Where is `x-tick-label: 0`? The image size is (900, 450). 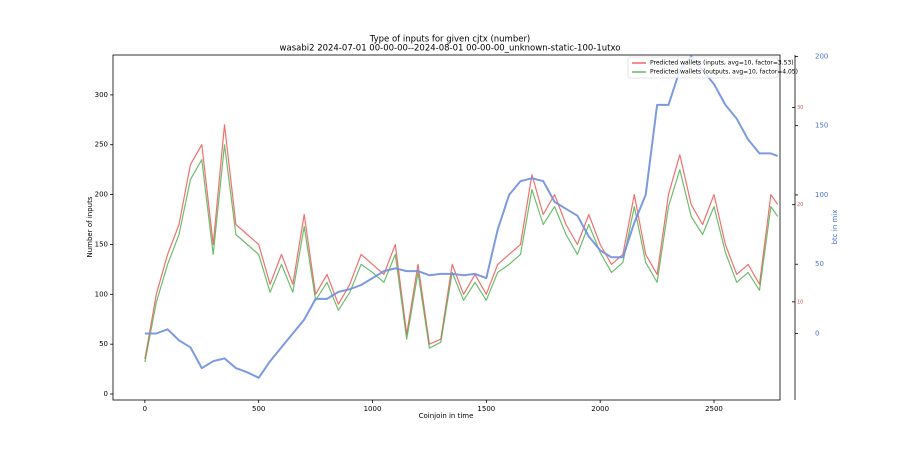 x-tick-label: 0 is located at coordinates (145, 409).